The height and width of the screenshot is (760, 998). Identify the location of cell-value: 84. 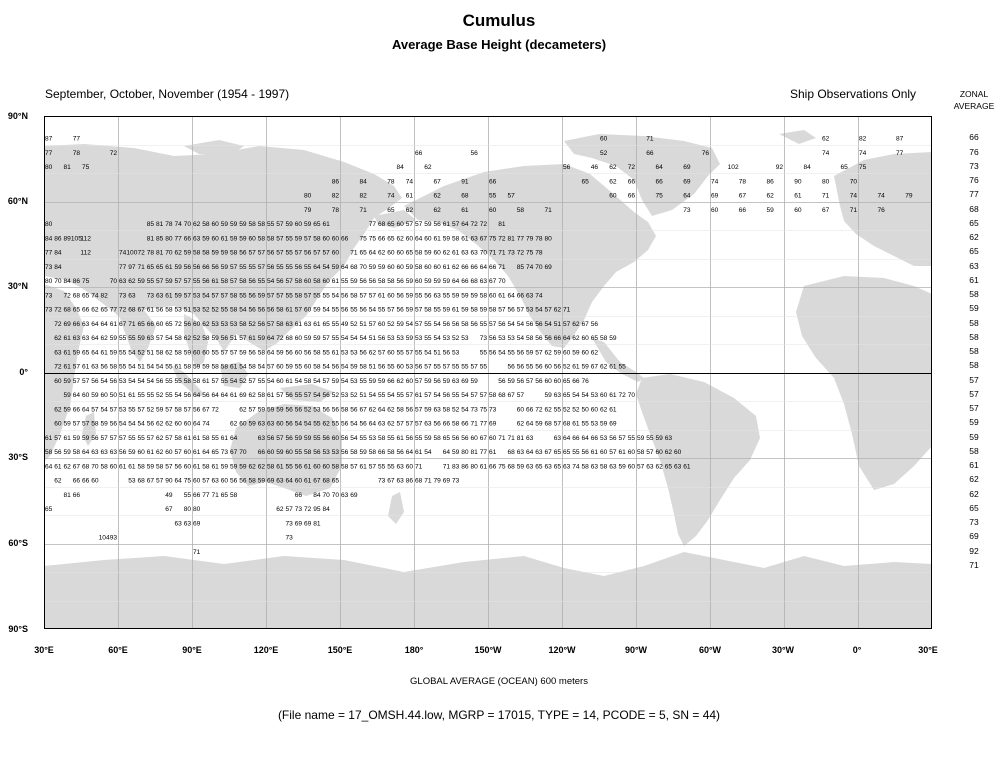
(317, 495).